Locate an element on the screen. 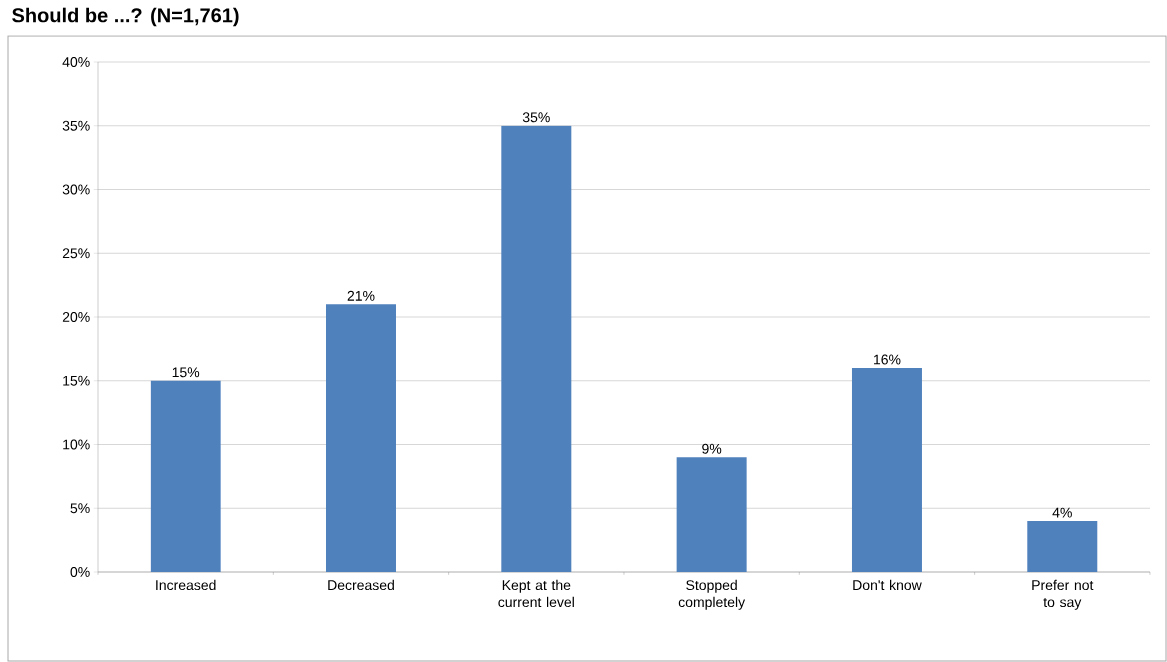 This screenshot has width=1167, height=662. data-label: 35% is located at coordinates (536, 117).